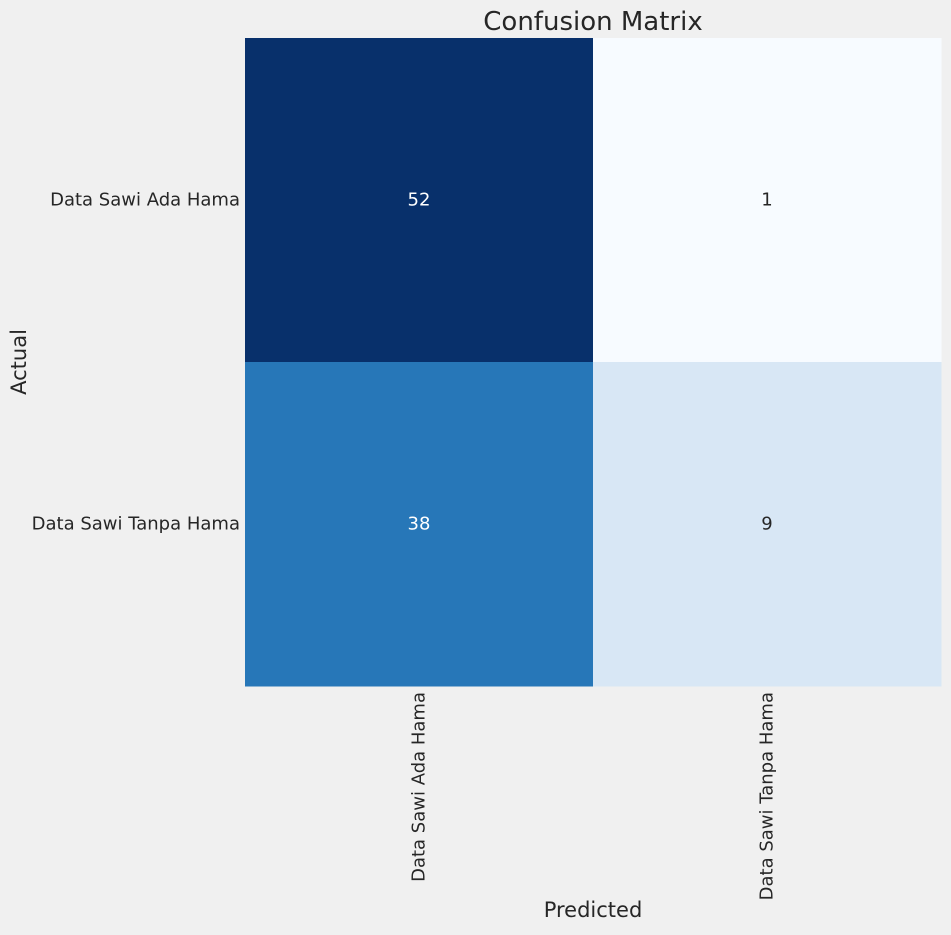 The width and height of the screenshot is (951, 935). I want to click on x-tick-labels: Data Sawi Ada Hama Data Sawi Tanpa Hama, so click(593, 796).